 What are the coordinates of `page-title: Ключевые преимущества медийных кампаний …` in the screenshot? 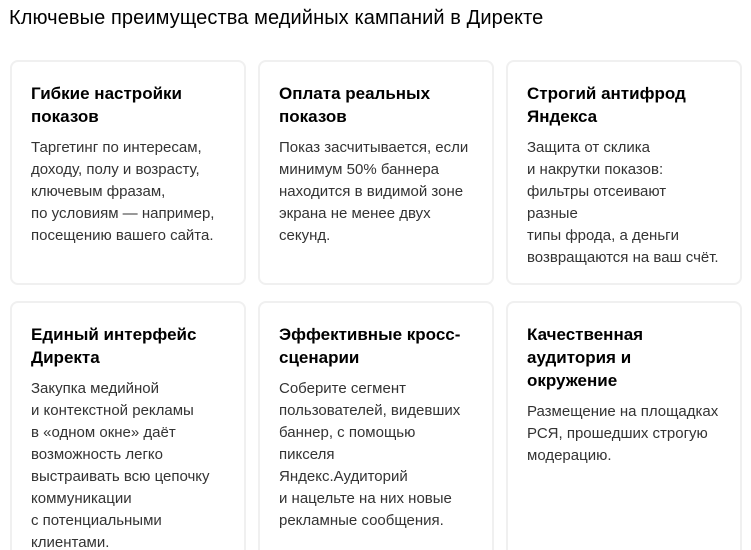 It's located at (276, 18).